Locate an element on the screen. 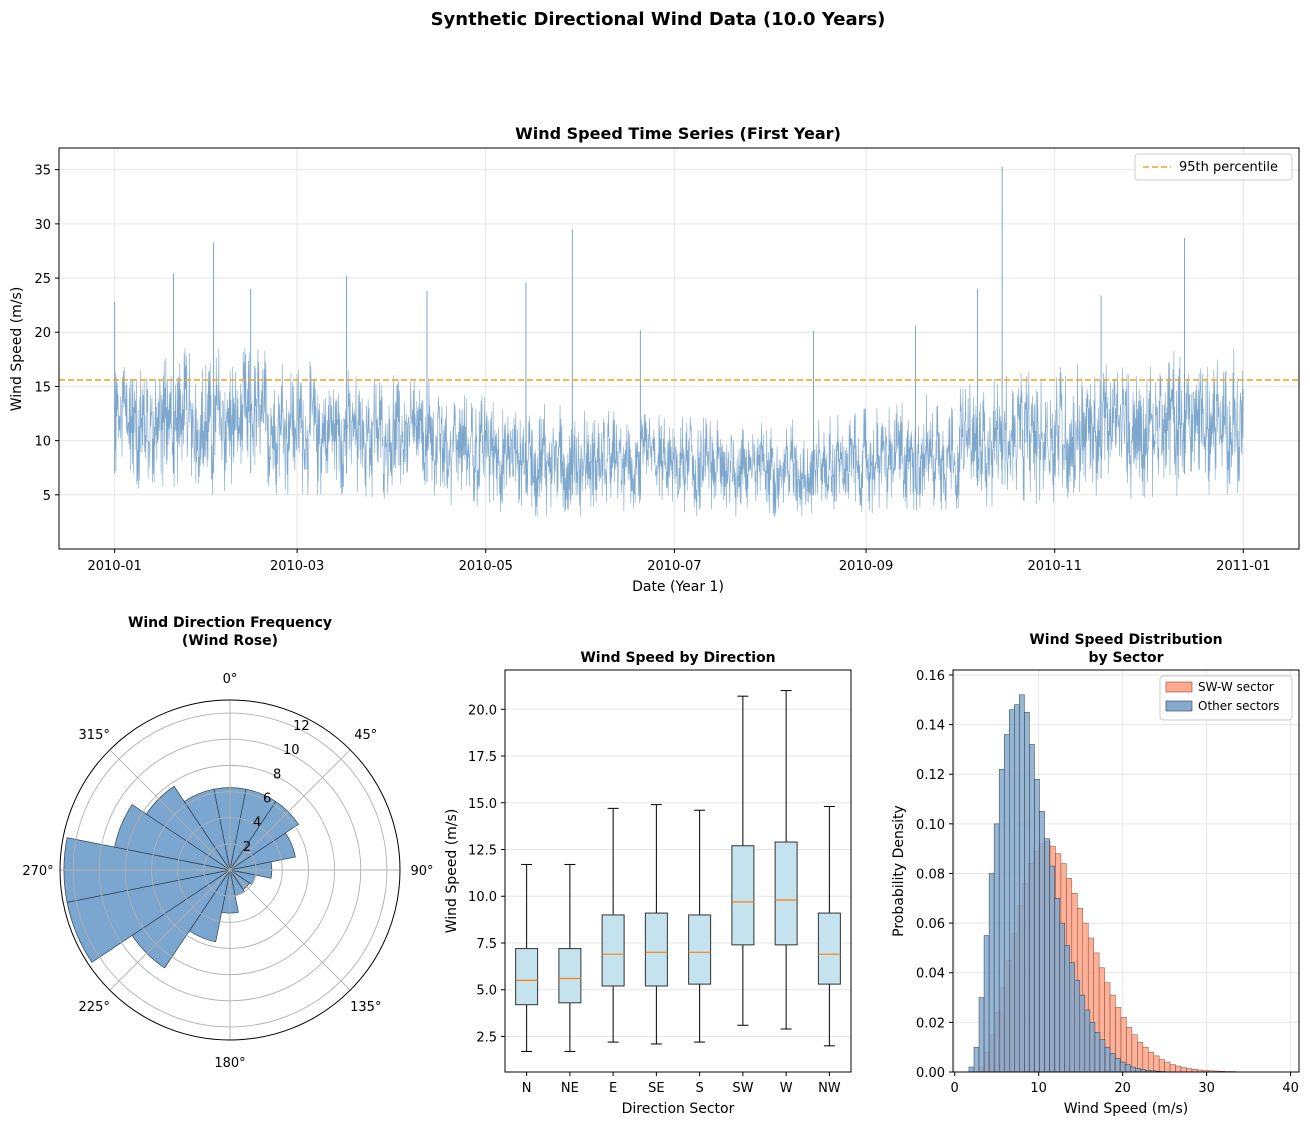  angle-label: 45° is located at coordinates (365, 735).